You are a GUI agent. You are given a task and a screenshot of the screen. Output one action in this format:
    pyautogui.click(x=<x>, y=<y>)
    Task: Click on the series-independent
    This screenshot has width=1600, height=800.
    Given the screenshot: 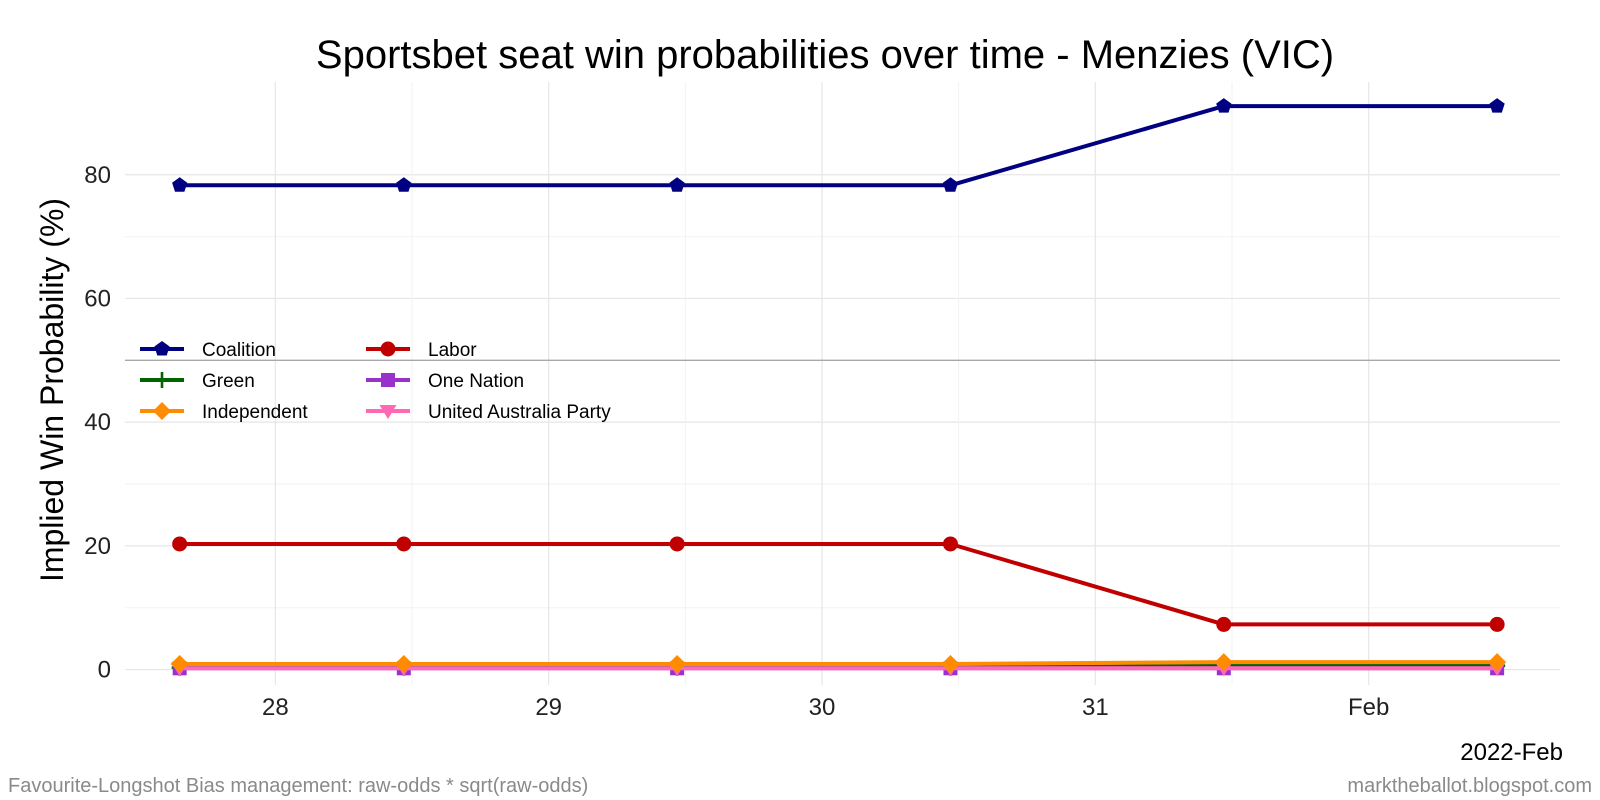 What is the action you would take?
    pyautogui.click(x=838, y=663)
    